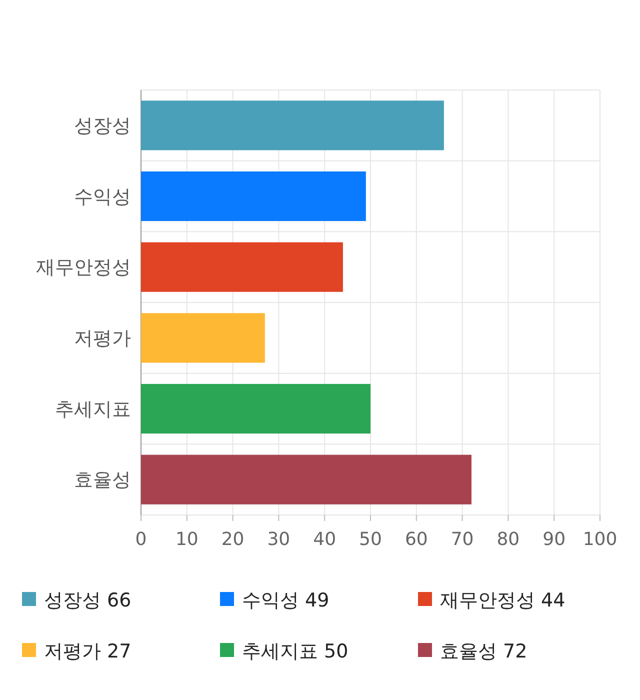  Describe the element at coordinates (484, 651) in the screenshot. I see `legend-label: 효율성 72` at that location.